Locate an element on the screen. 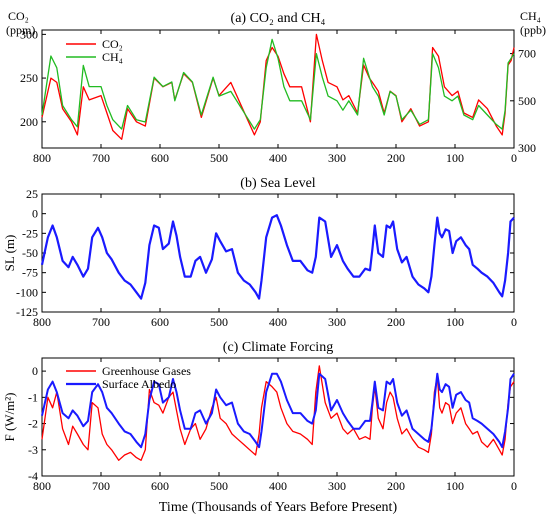 The width and height of the screenshot is (554, 522). ch4-axis-title: CH₄ (ppb) is located at coordinates (533, 23).